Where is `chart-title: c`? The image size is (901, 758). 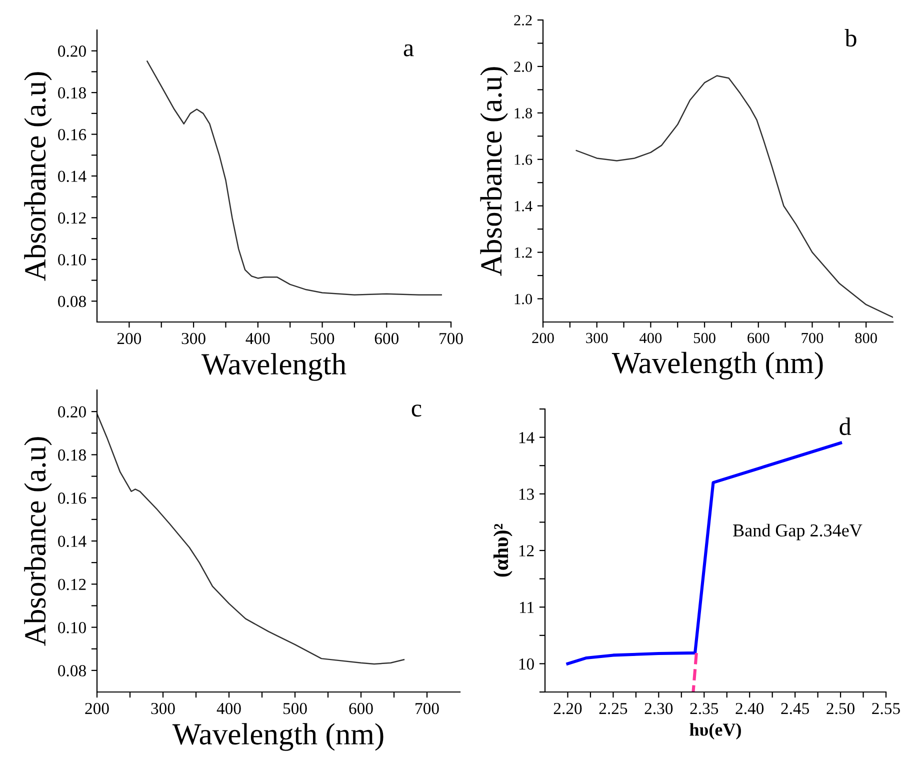 chart-title: c is located at coordinates (417, 410).